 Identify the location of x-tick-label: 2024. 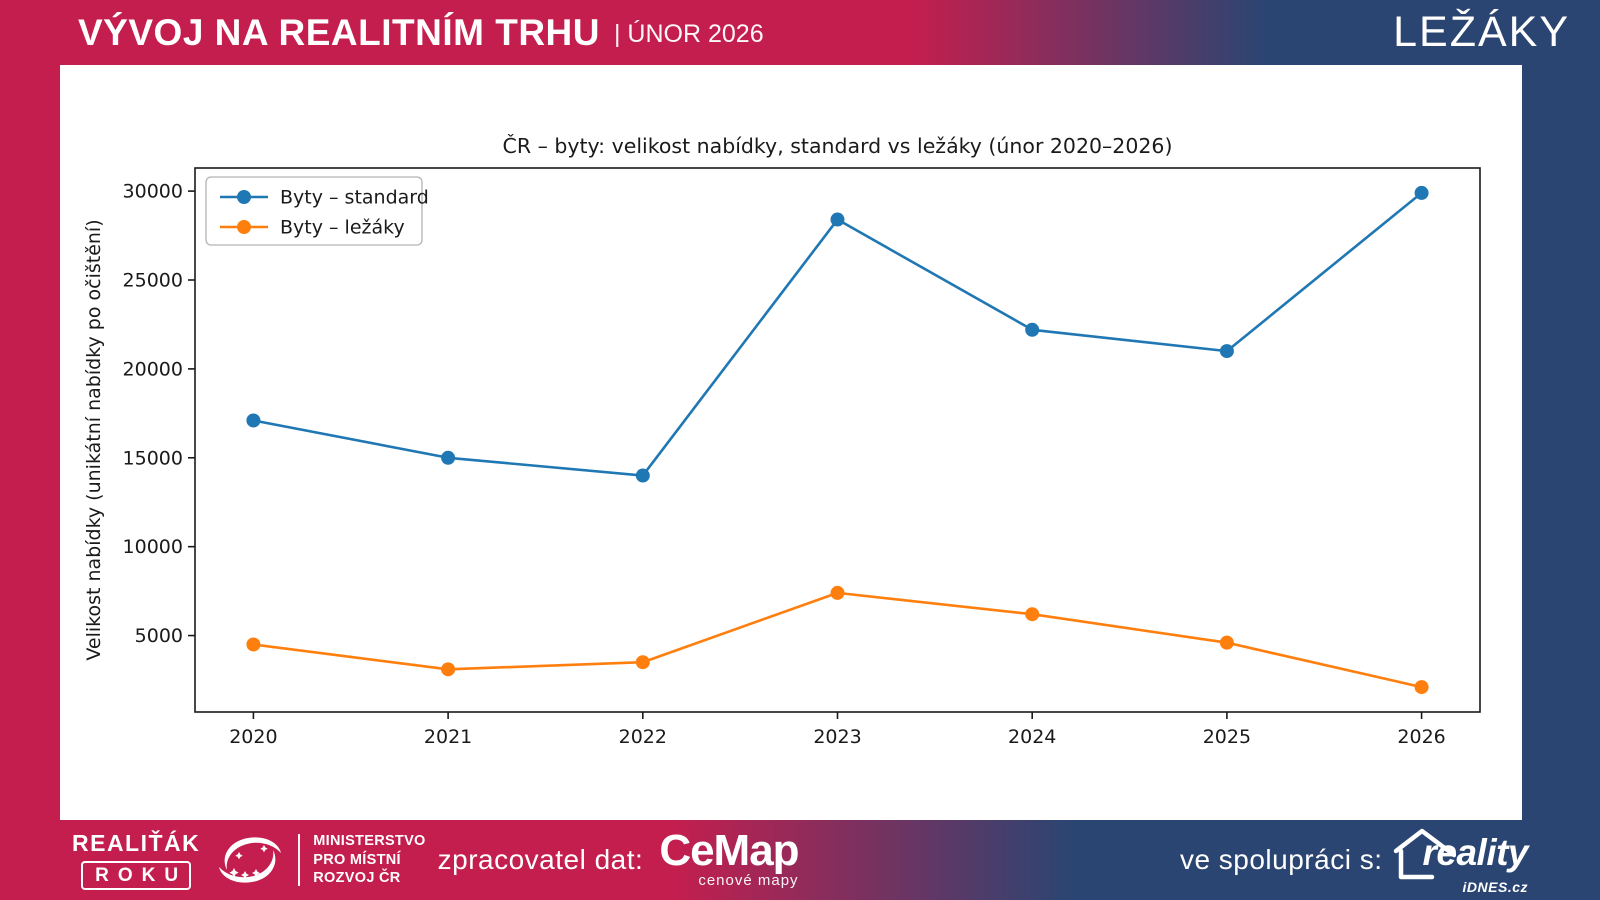
(1032, 737).